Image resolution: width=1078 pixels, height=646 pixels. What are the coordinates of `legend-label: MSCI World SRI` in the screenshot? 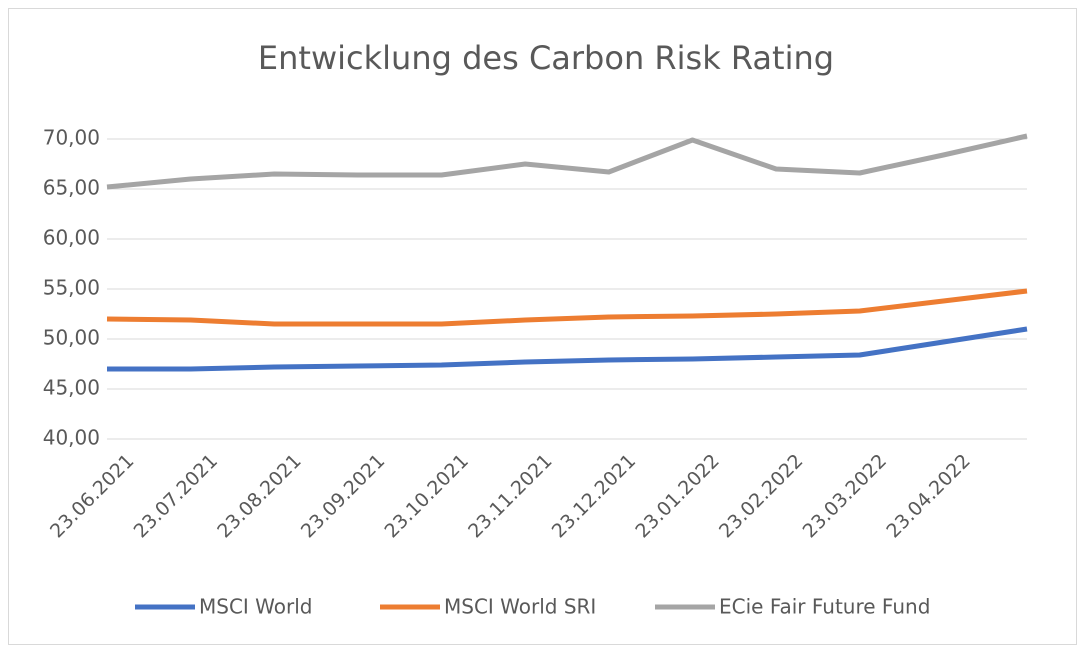 It's located at (520, 607).